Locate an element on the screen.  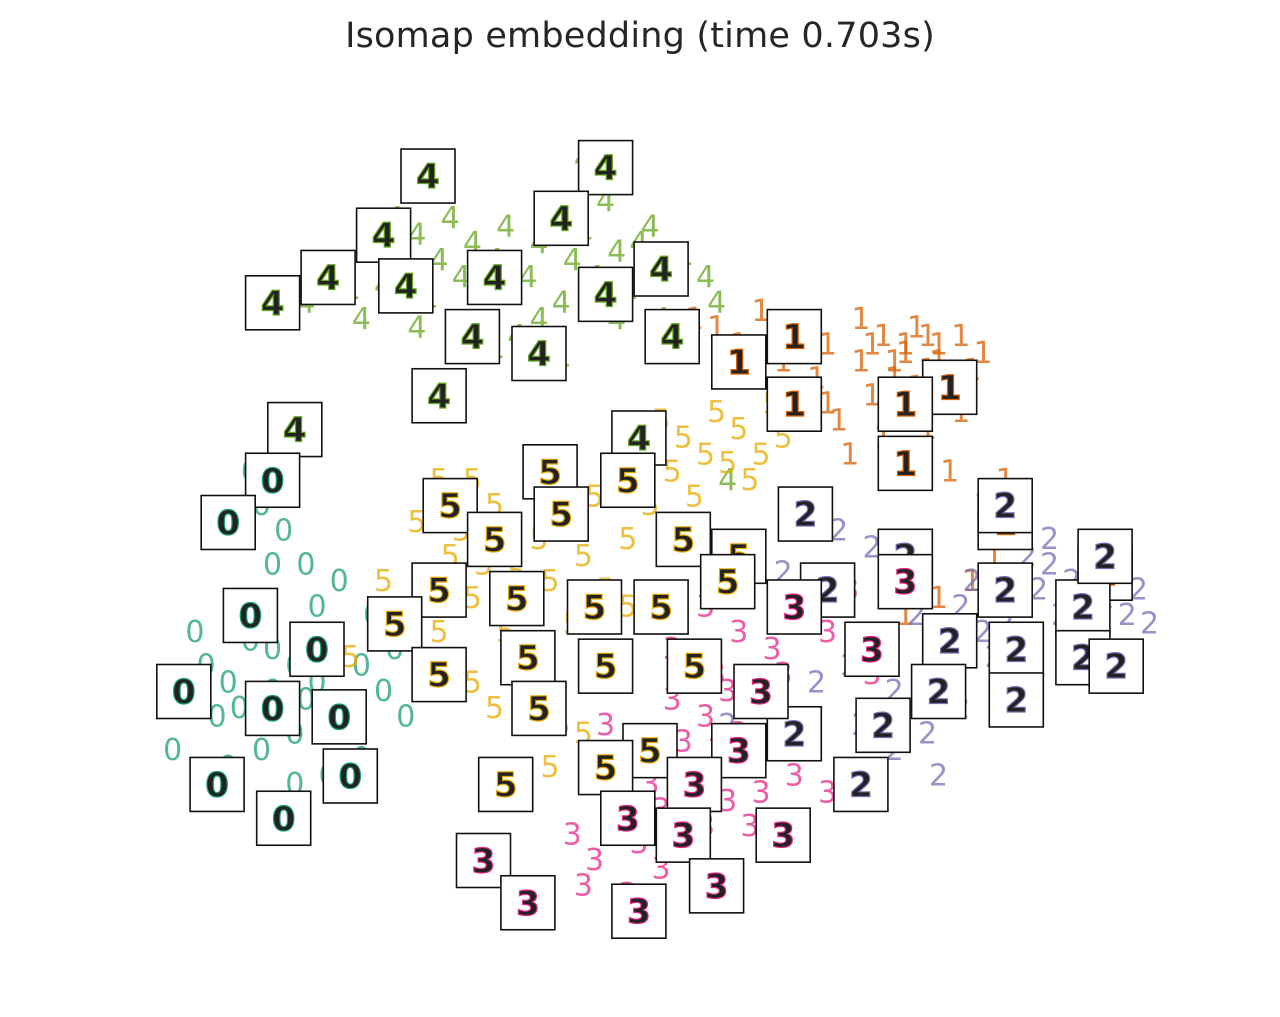
digit-thumbnail: 1 is located at coordinates (738, 362).